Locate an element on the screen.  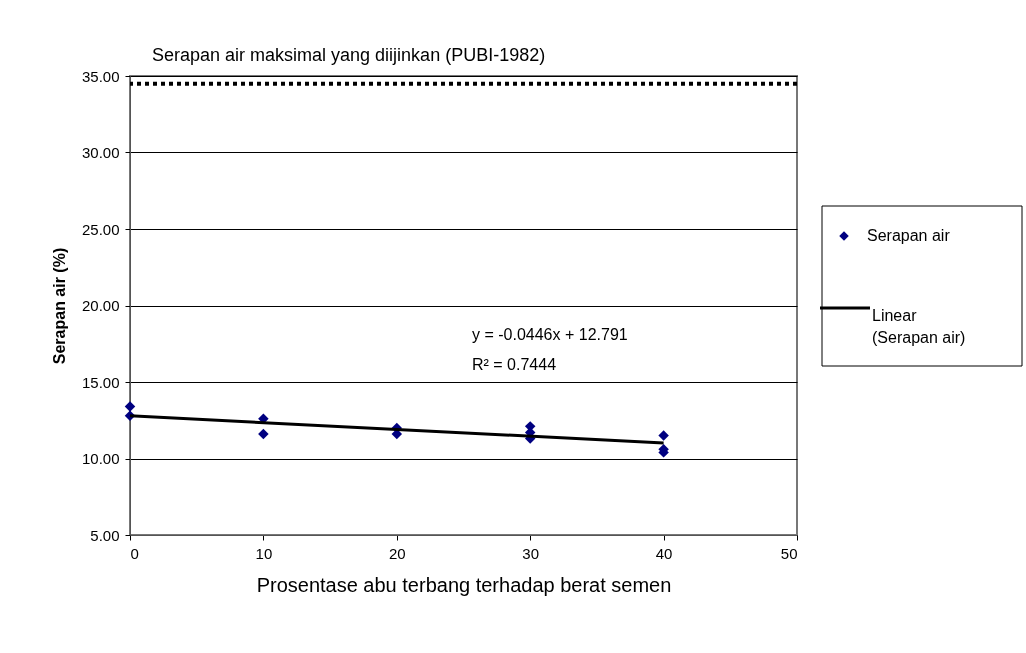
annotation: R² = 0.7444 is located at coordinates (514, 364).